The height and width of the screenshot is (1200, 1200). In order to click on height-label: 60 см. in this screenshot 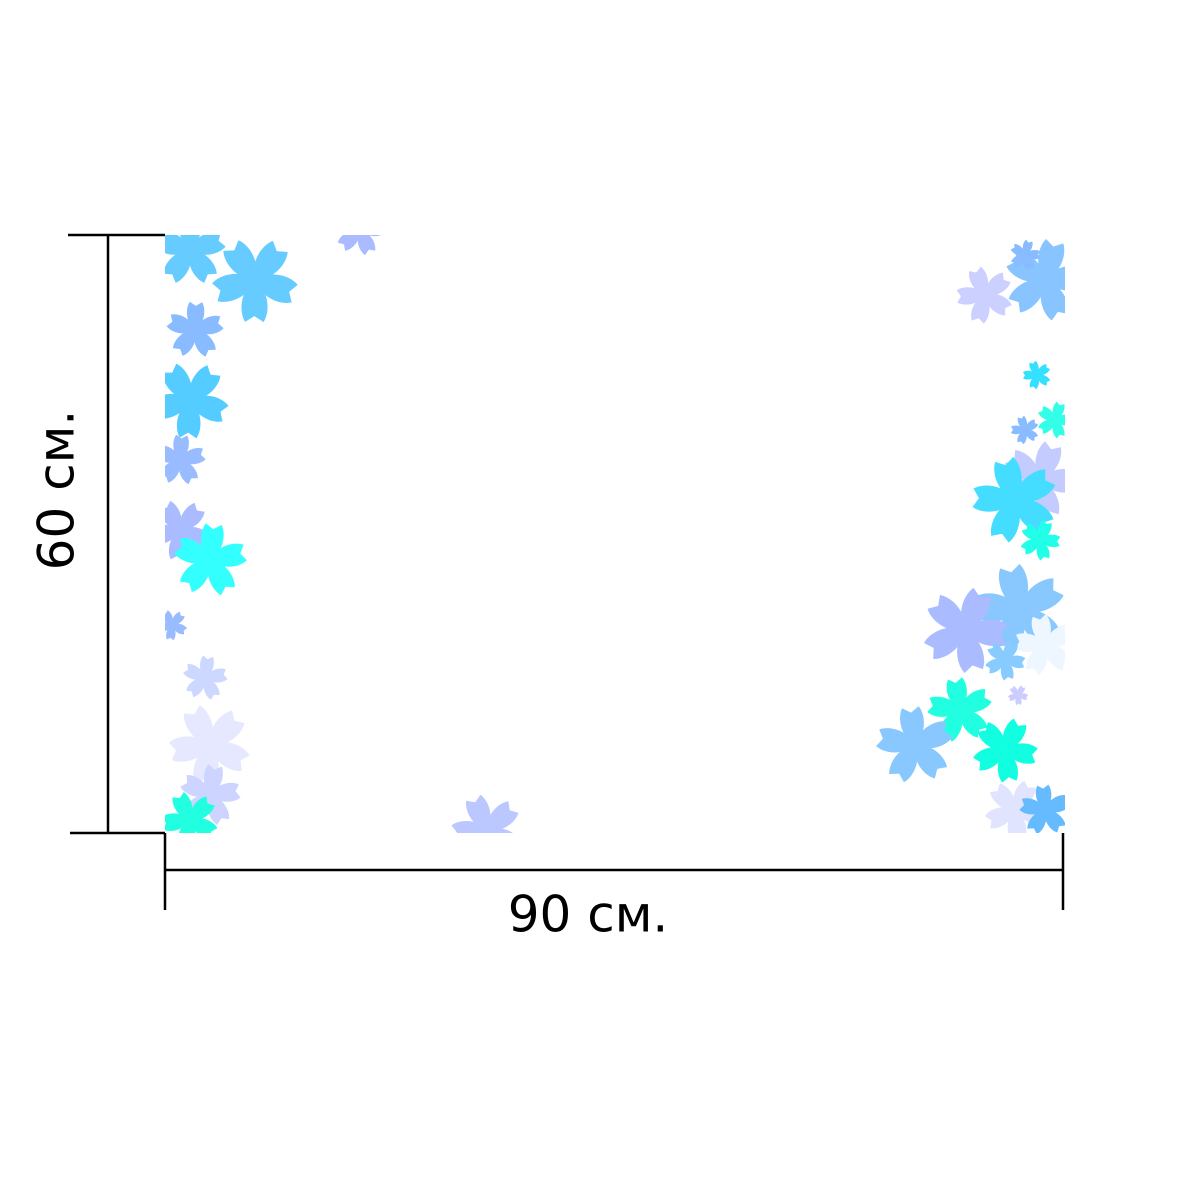, I will do `click(57, 490)`.